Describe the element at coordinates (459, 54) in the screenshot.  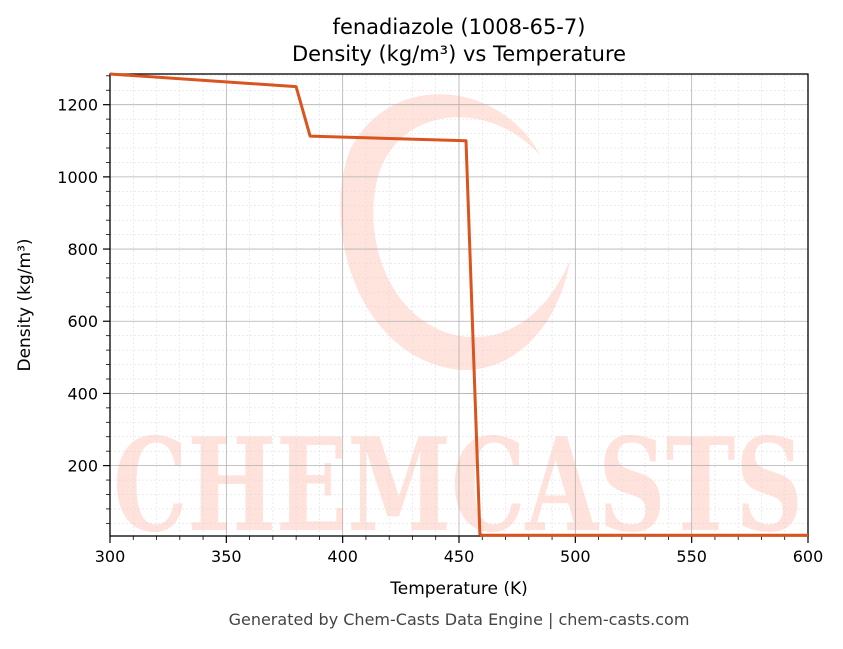
I see `chart-subtitle: Density (kg/m³) vs Temperature` at that location.